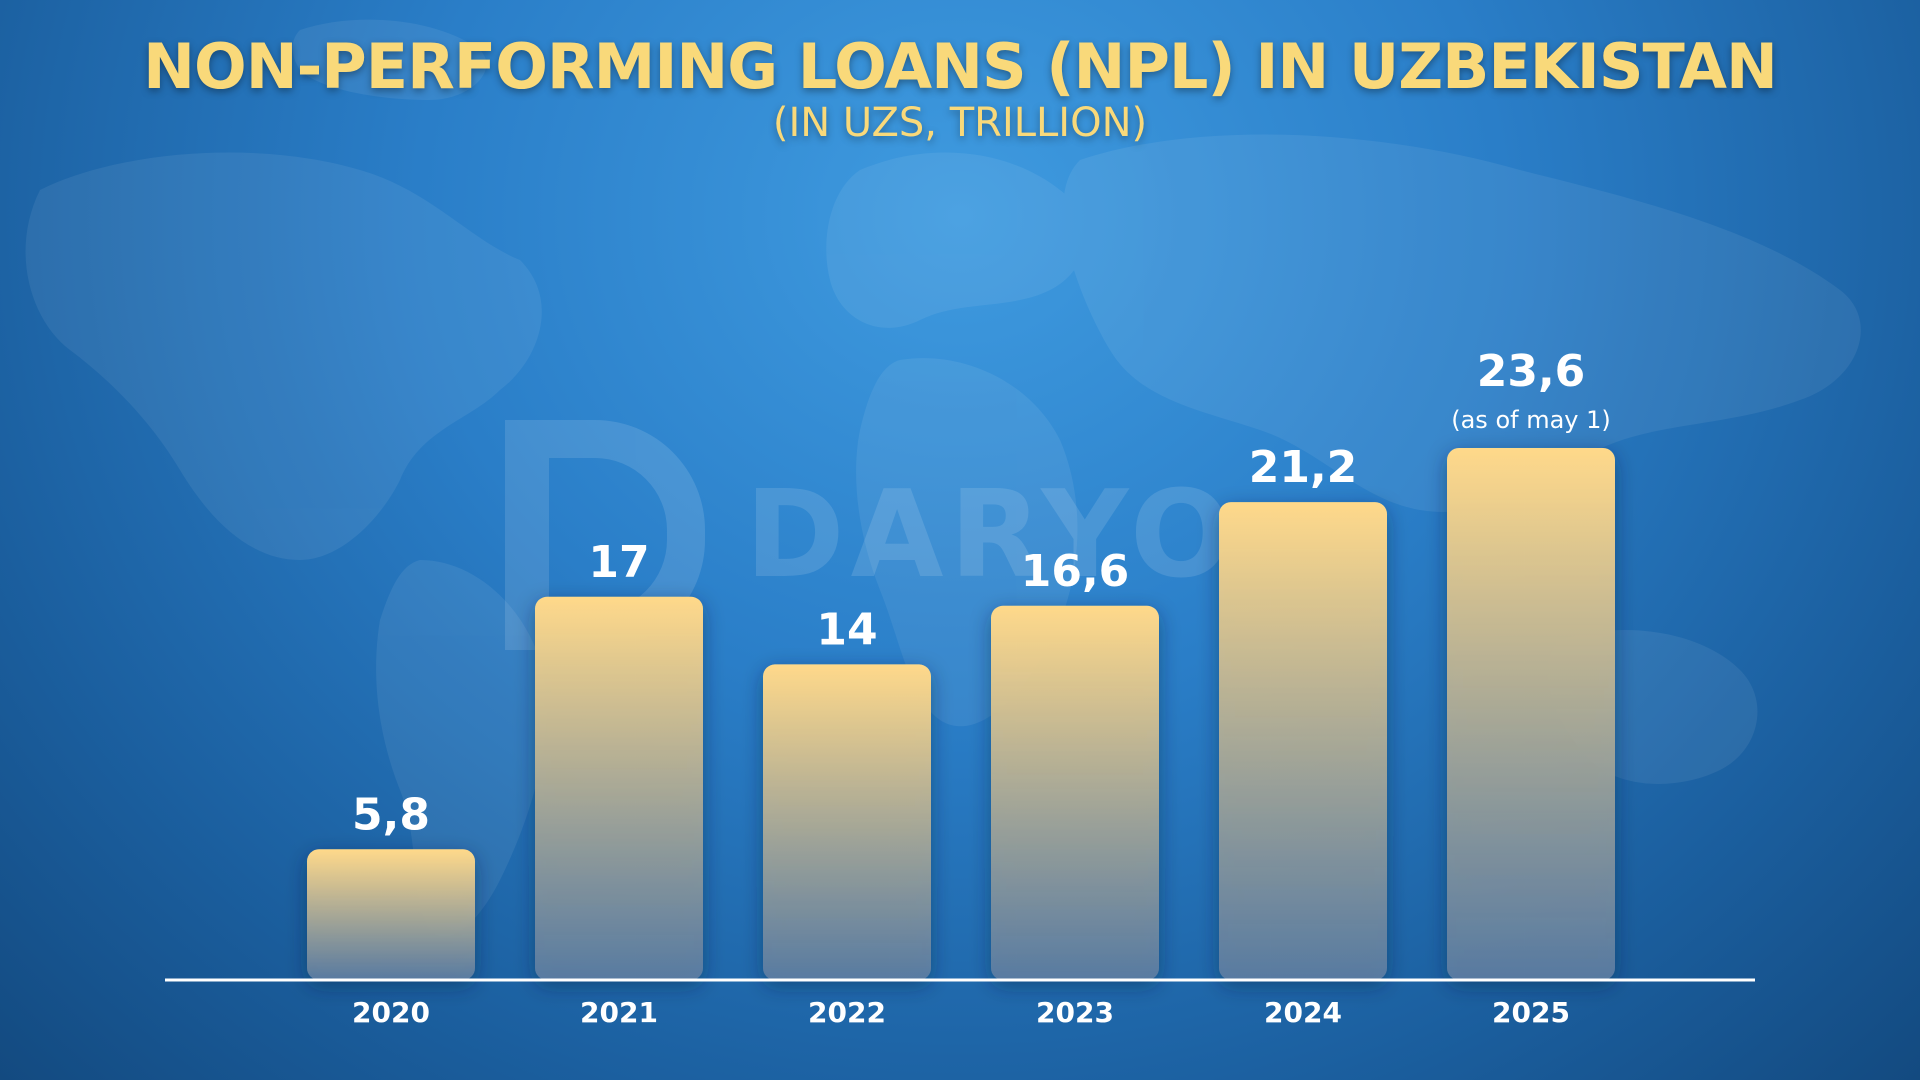  Describe the element at coordinates (1075, 792) in the screenshot. I see `bar-2023` at that location.